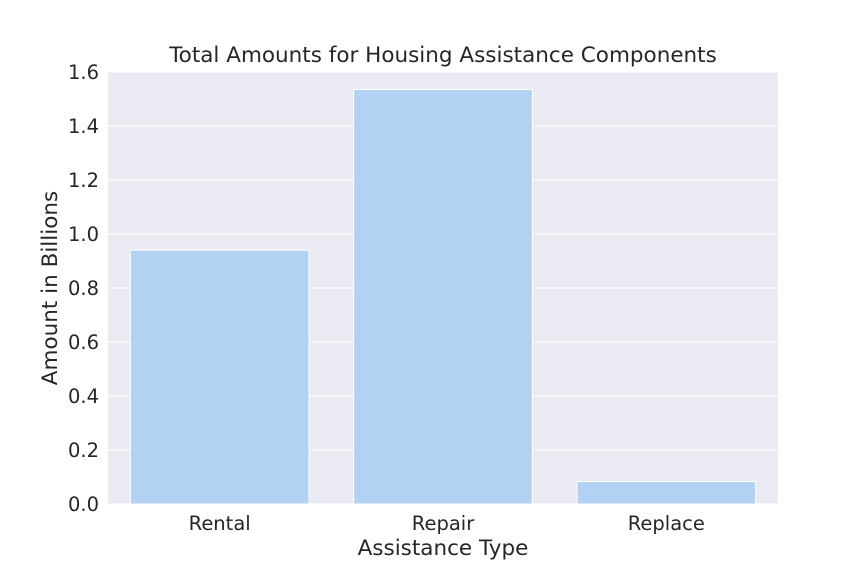 The image size is (864, 576). I want to click on y-tick-label: 1.6, so click(83, 72).